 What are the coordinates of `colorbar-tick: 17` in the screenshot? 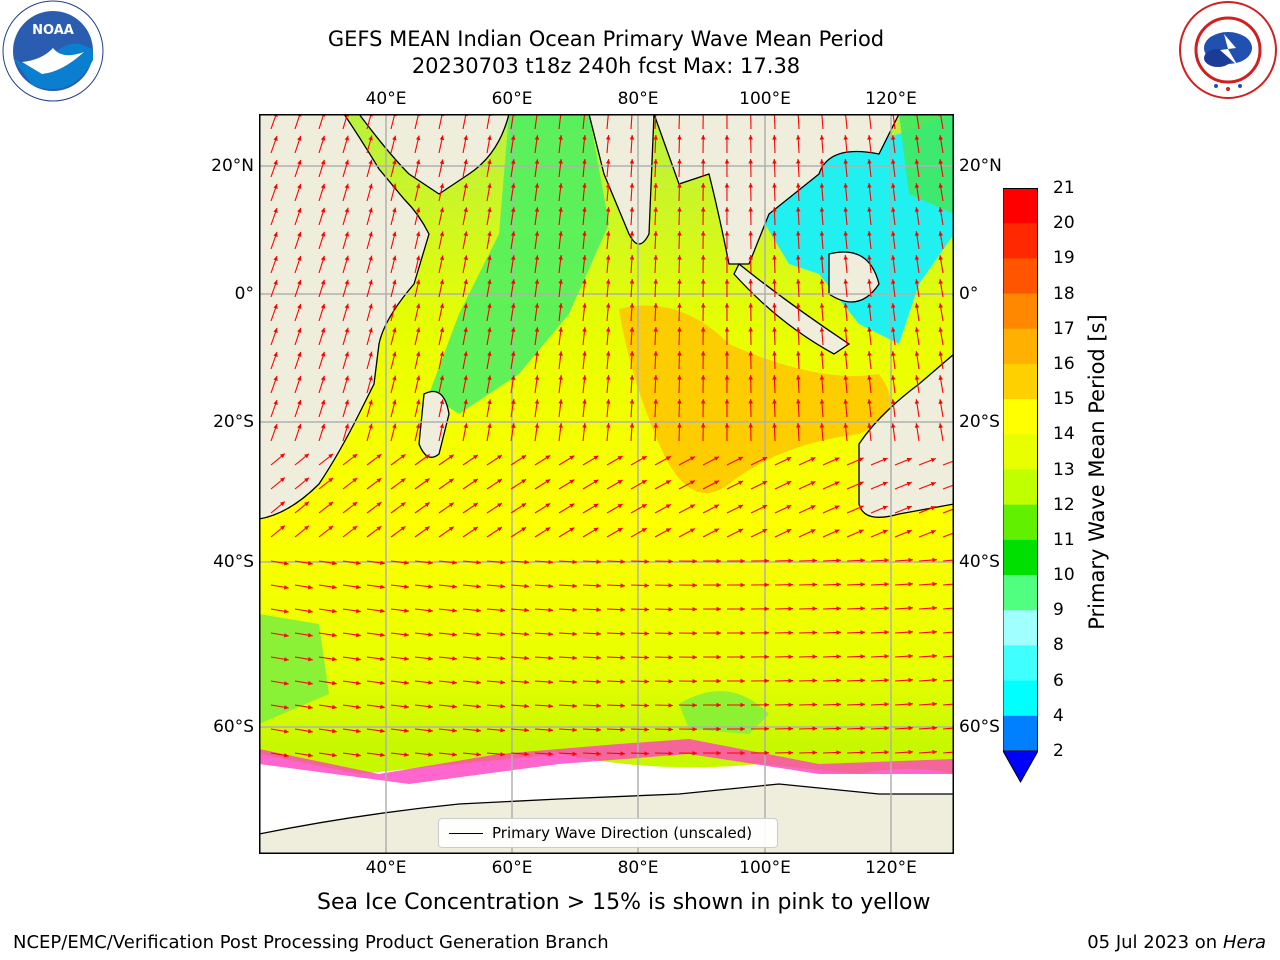 It's located at (1064, 328).